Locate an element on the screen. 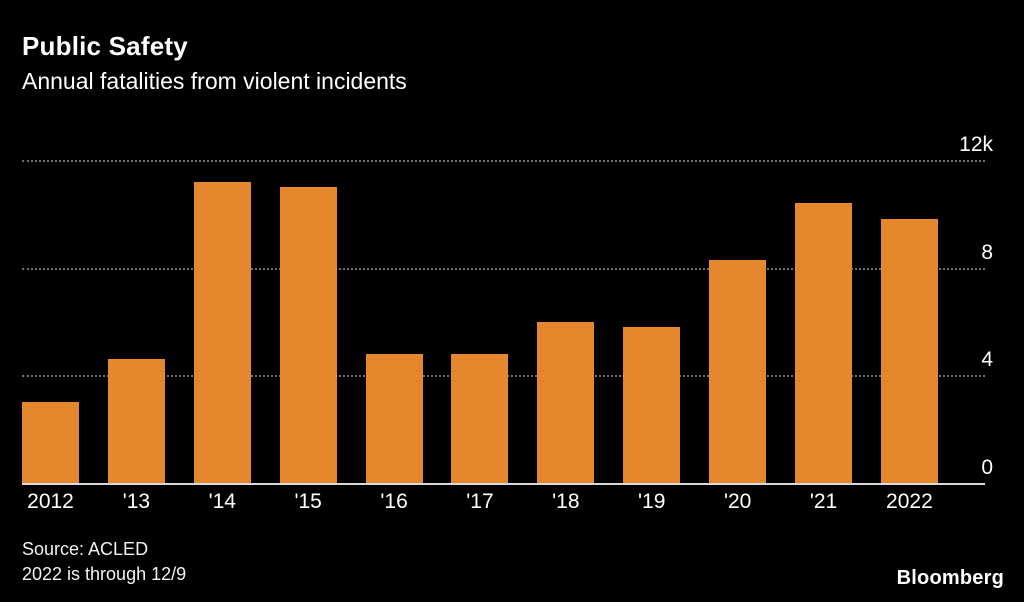 This screenshot has height=602, width=1024. bloomberg-logo: Bloomberg is located at coordinates (950, 578).